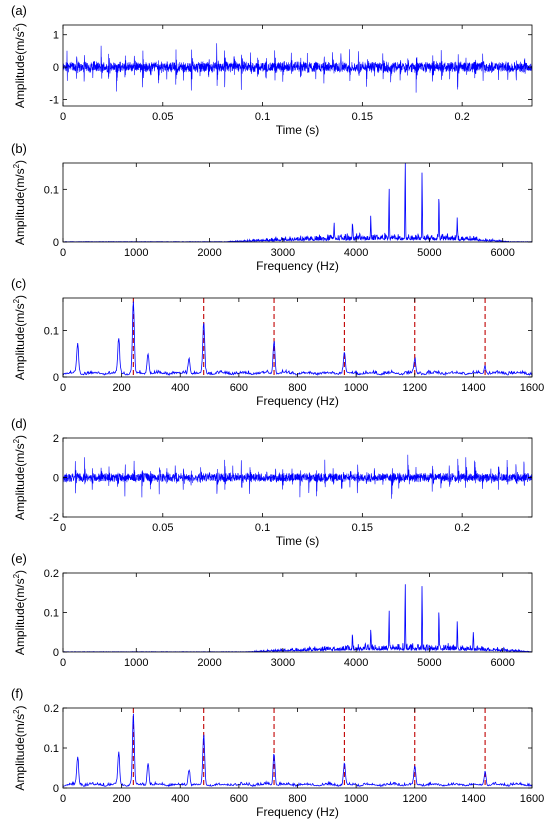 The image size is (550, 832). I want to click on x-tick-label: 3000, so click(283, 253).